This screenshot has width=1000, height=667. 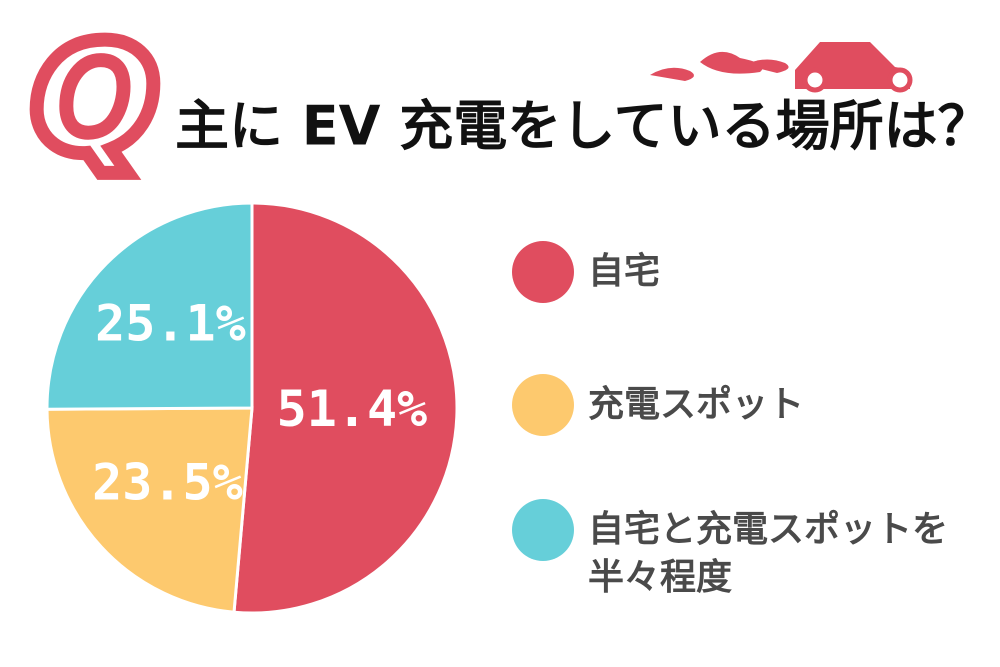 What do you see at coordinates (95, 100) in the screenshot?
I see `badge: Q` at bounding box center [95, 100].